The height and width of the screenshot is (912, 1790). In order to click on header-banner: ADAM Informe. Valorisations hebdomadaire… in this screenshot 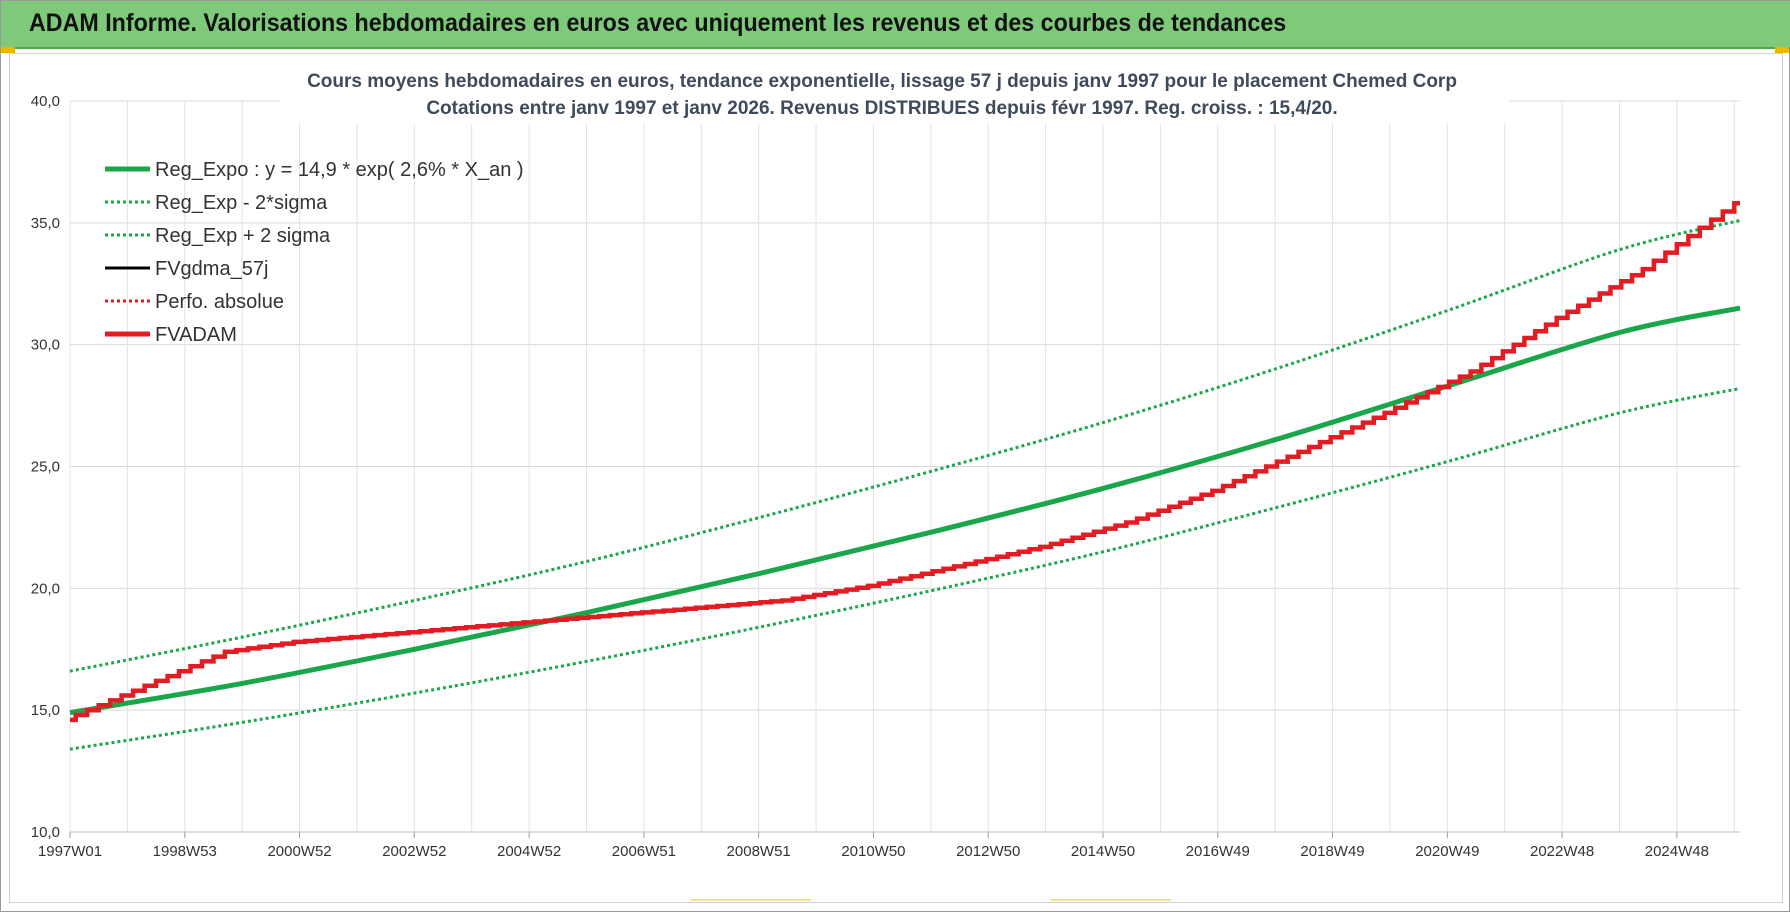, I will do `click(895, 25)`.